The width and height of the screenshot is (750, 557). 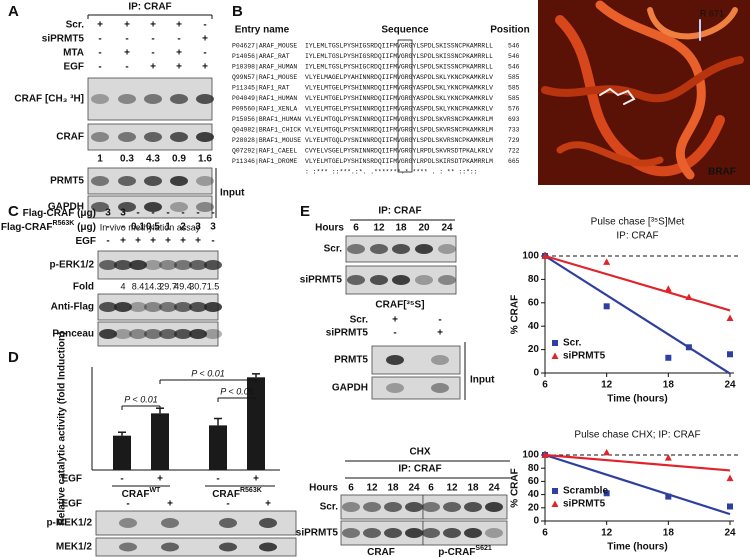 What do you see at coordinates (183, 286) in the screenshot?
I see `fold-value: 49.4` at bounding box center [183, 286].